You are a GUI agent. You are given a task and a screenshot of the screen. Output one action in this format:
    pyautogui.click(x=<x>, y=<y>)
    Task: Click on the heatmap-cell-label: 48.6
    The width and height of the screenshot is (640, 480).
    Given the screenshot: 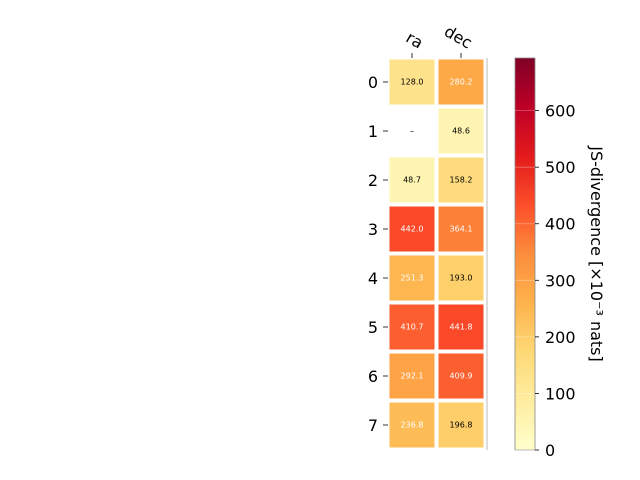 What is the action you would take?
    pyautogui.click(x=461, y=131)
    